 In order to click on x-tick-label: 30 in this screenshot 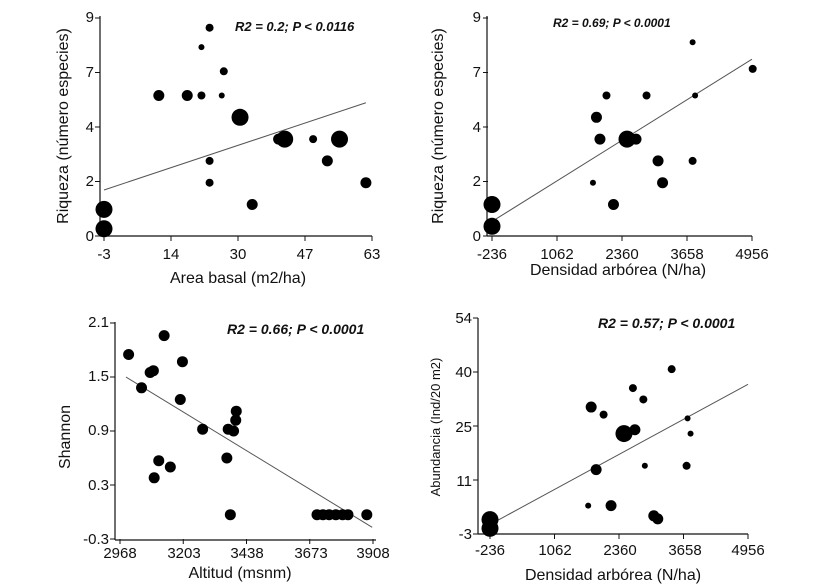, I will do `click(238, 254)`.